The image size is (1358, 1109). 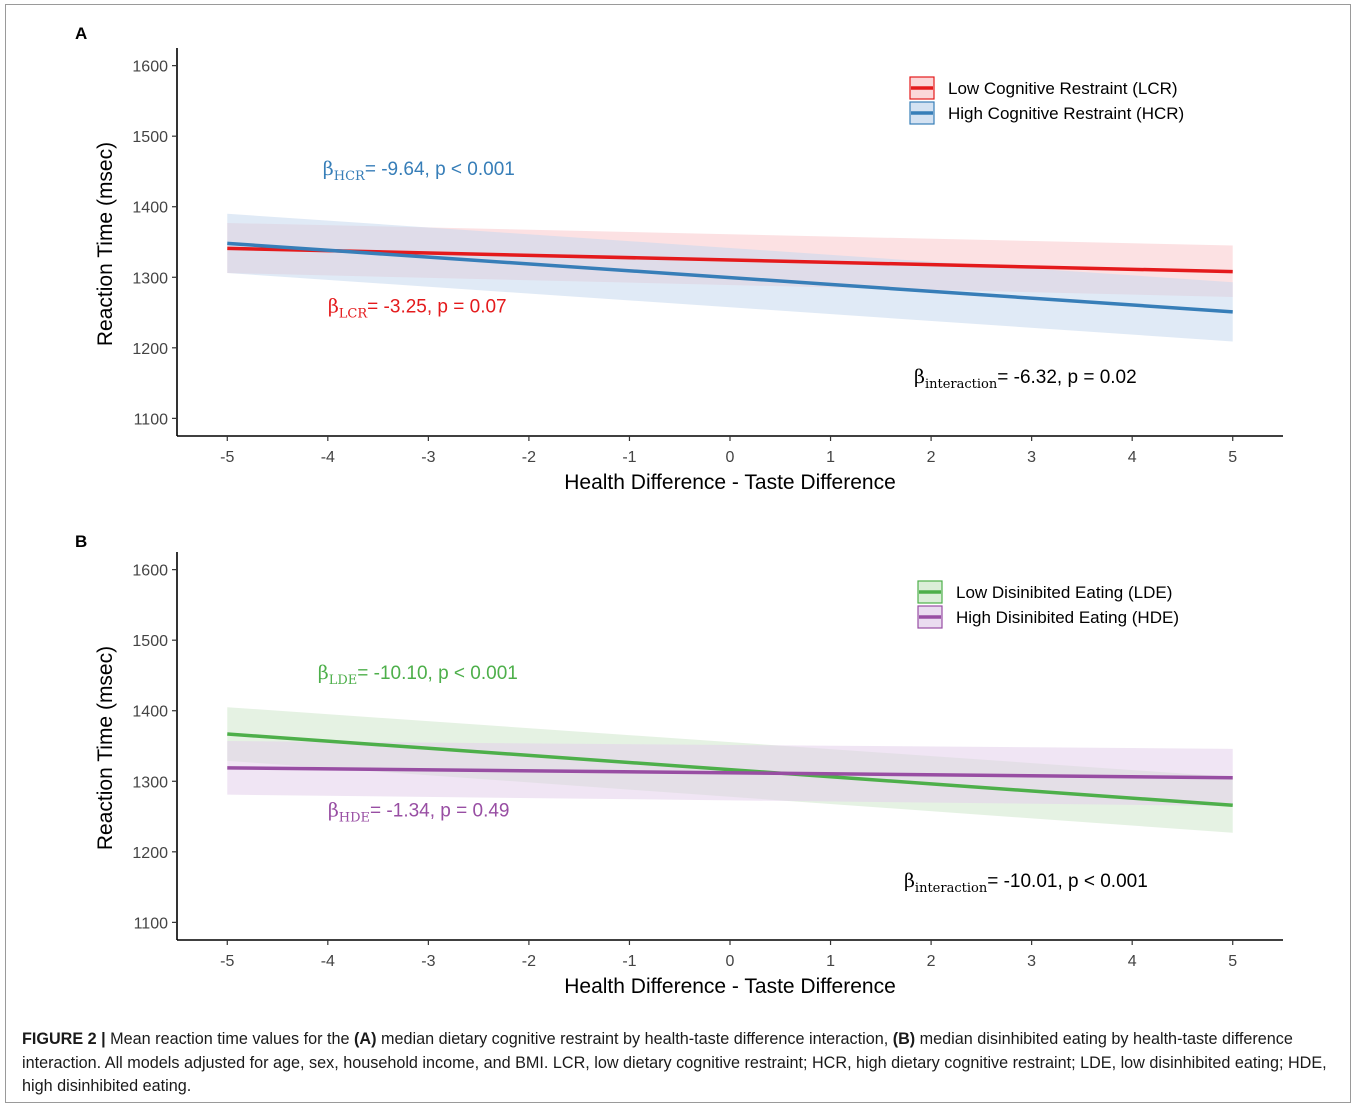 I want to click on caption-b-label: (B), so click(x=904, y=1039).